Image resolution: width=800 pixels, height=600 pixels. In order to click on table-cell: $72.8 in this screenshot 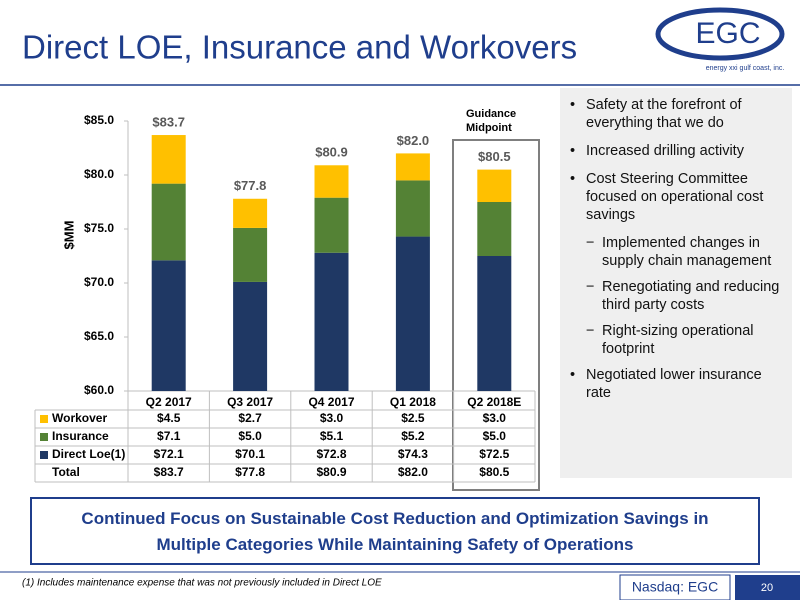, I will do `click(331, 454)`.